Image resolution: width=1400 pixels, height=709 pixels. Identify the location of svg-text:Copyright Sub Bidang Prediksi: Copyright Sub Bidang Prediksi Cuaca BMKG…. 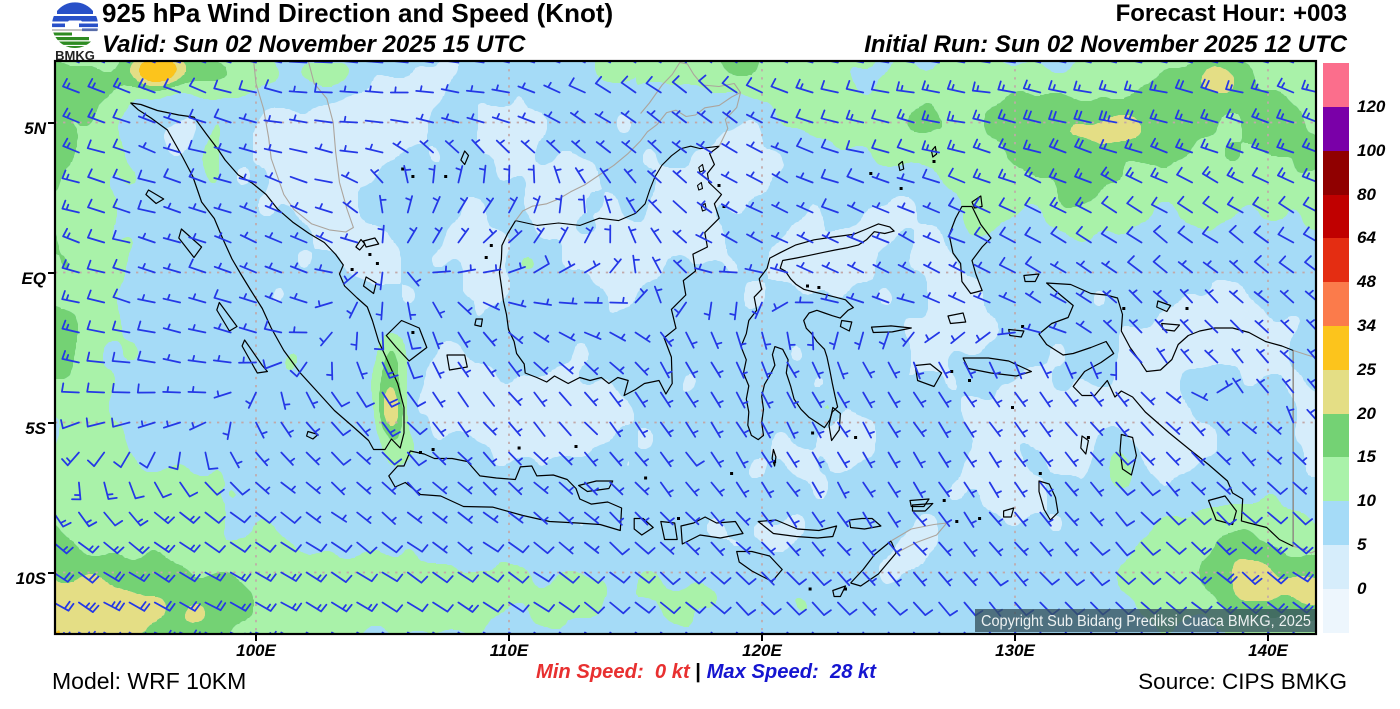
(1146, 621).